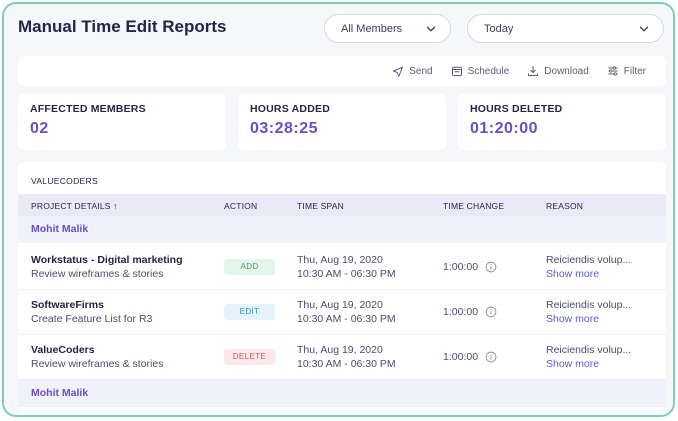 The height and width of the screenshot is (421, 678). Describe the element at coordinates (122, 26) in the screenshot. I see `page-title: Manual Time Edit Reports` at that location.